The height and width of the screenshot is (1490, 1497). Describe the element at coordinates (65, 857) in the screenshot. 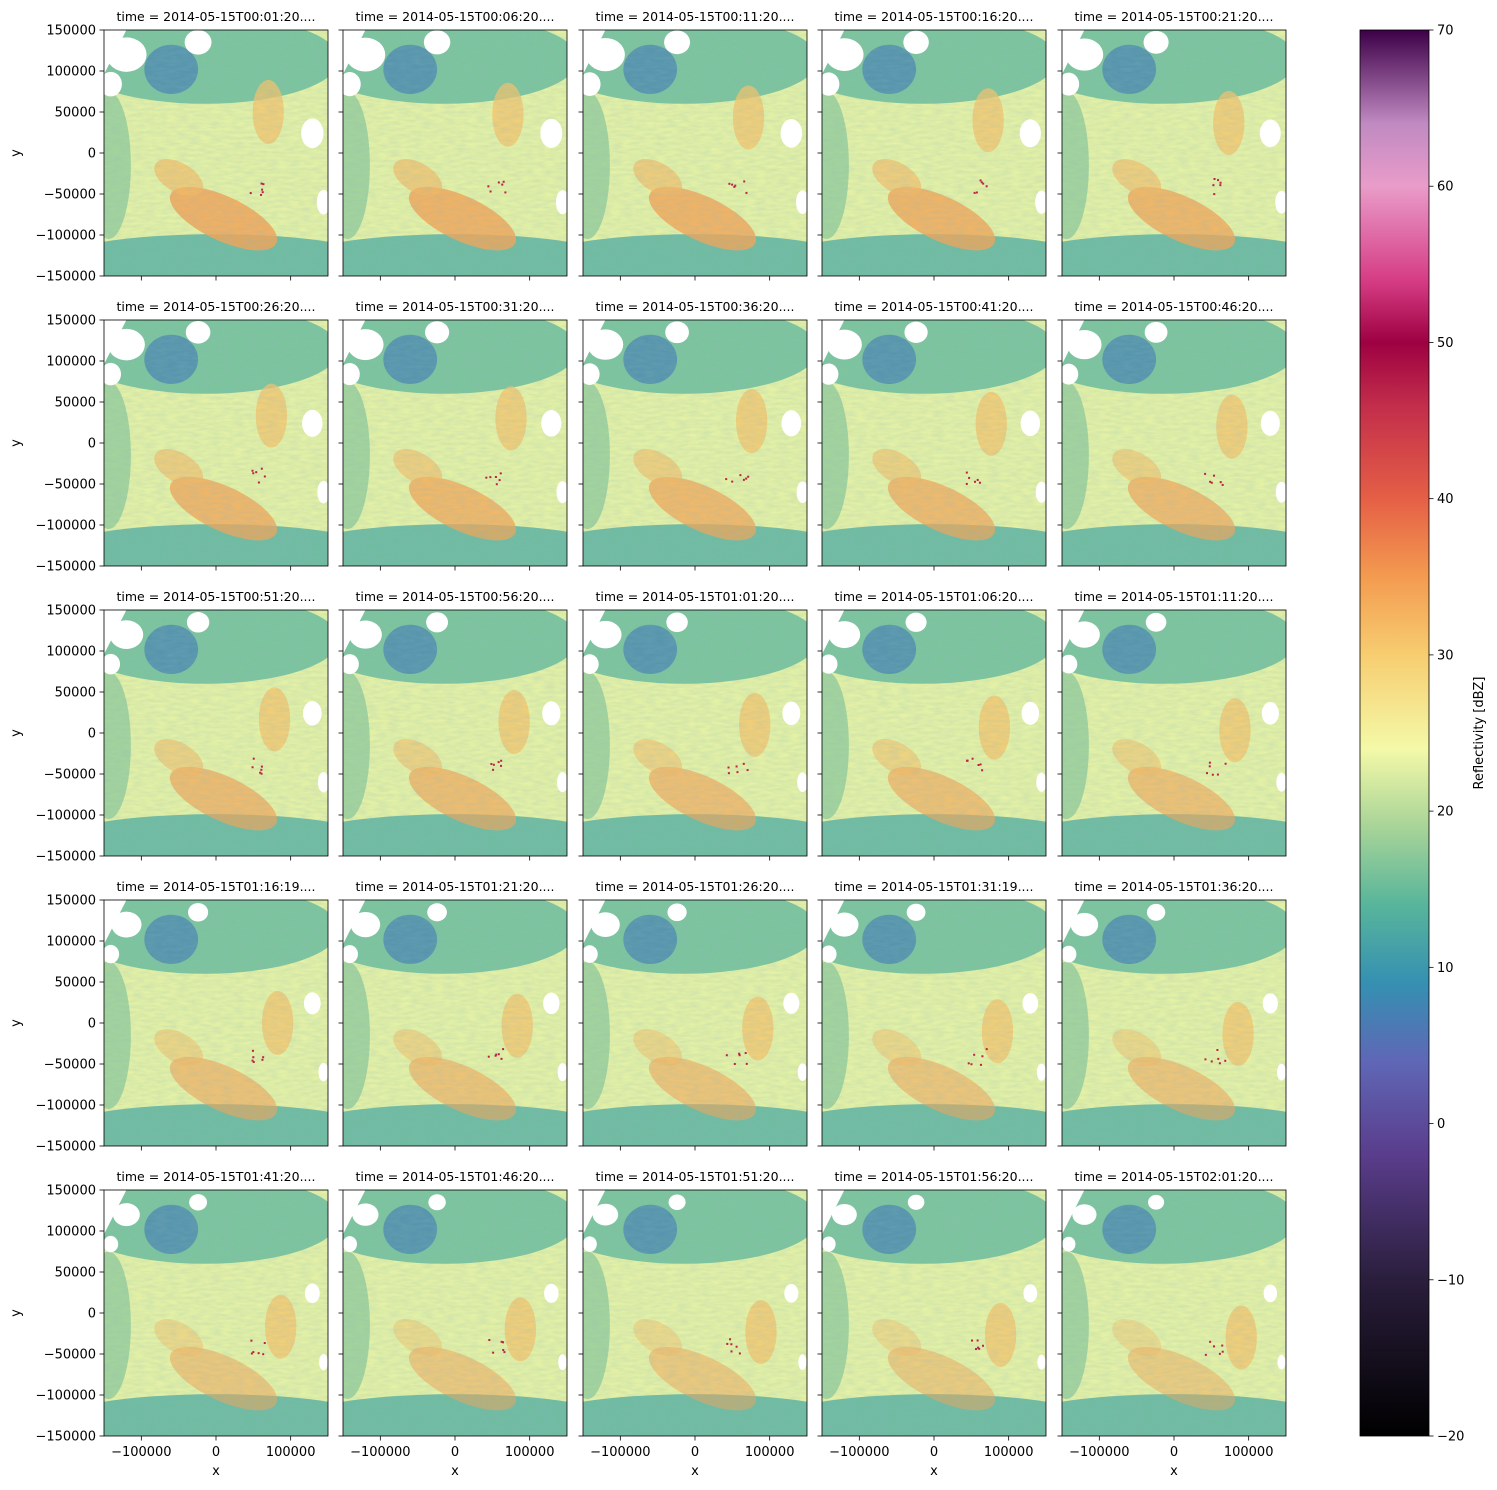

I see `y-tick-label: −150000` at that location.